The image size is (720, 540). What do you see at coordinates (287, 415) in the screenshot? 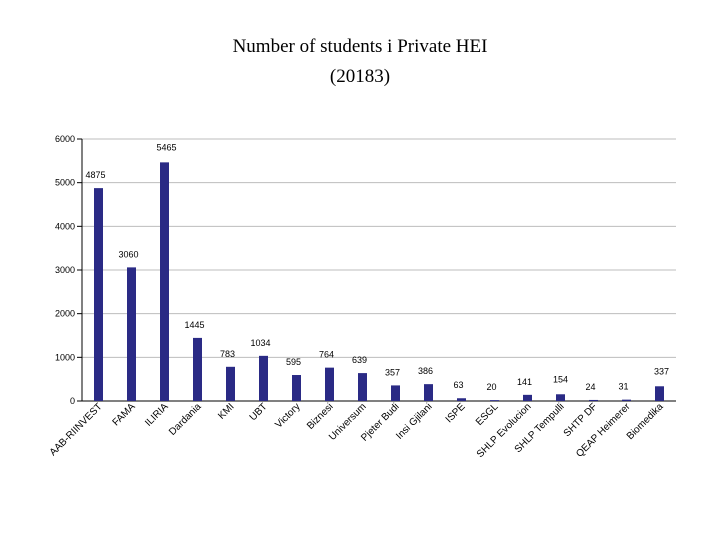
I see `category-label: Victory` at bounding box center [287, 415].